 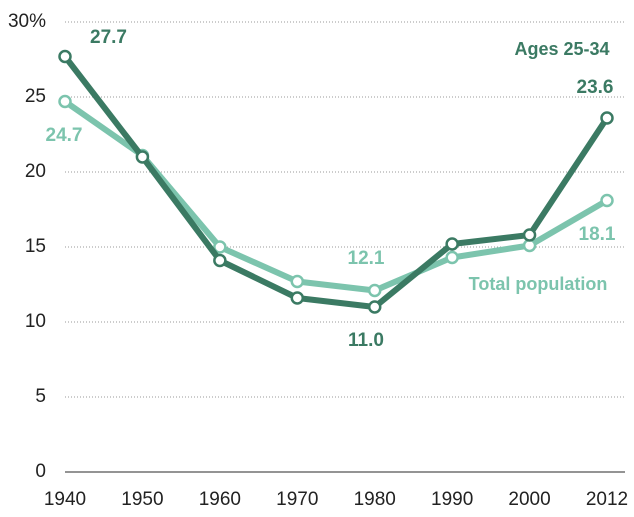 What do you see at coordinates (35, 321) in the screenshot?
I see `y-tick-label: 10` at bounding box center [35, 321].